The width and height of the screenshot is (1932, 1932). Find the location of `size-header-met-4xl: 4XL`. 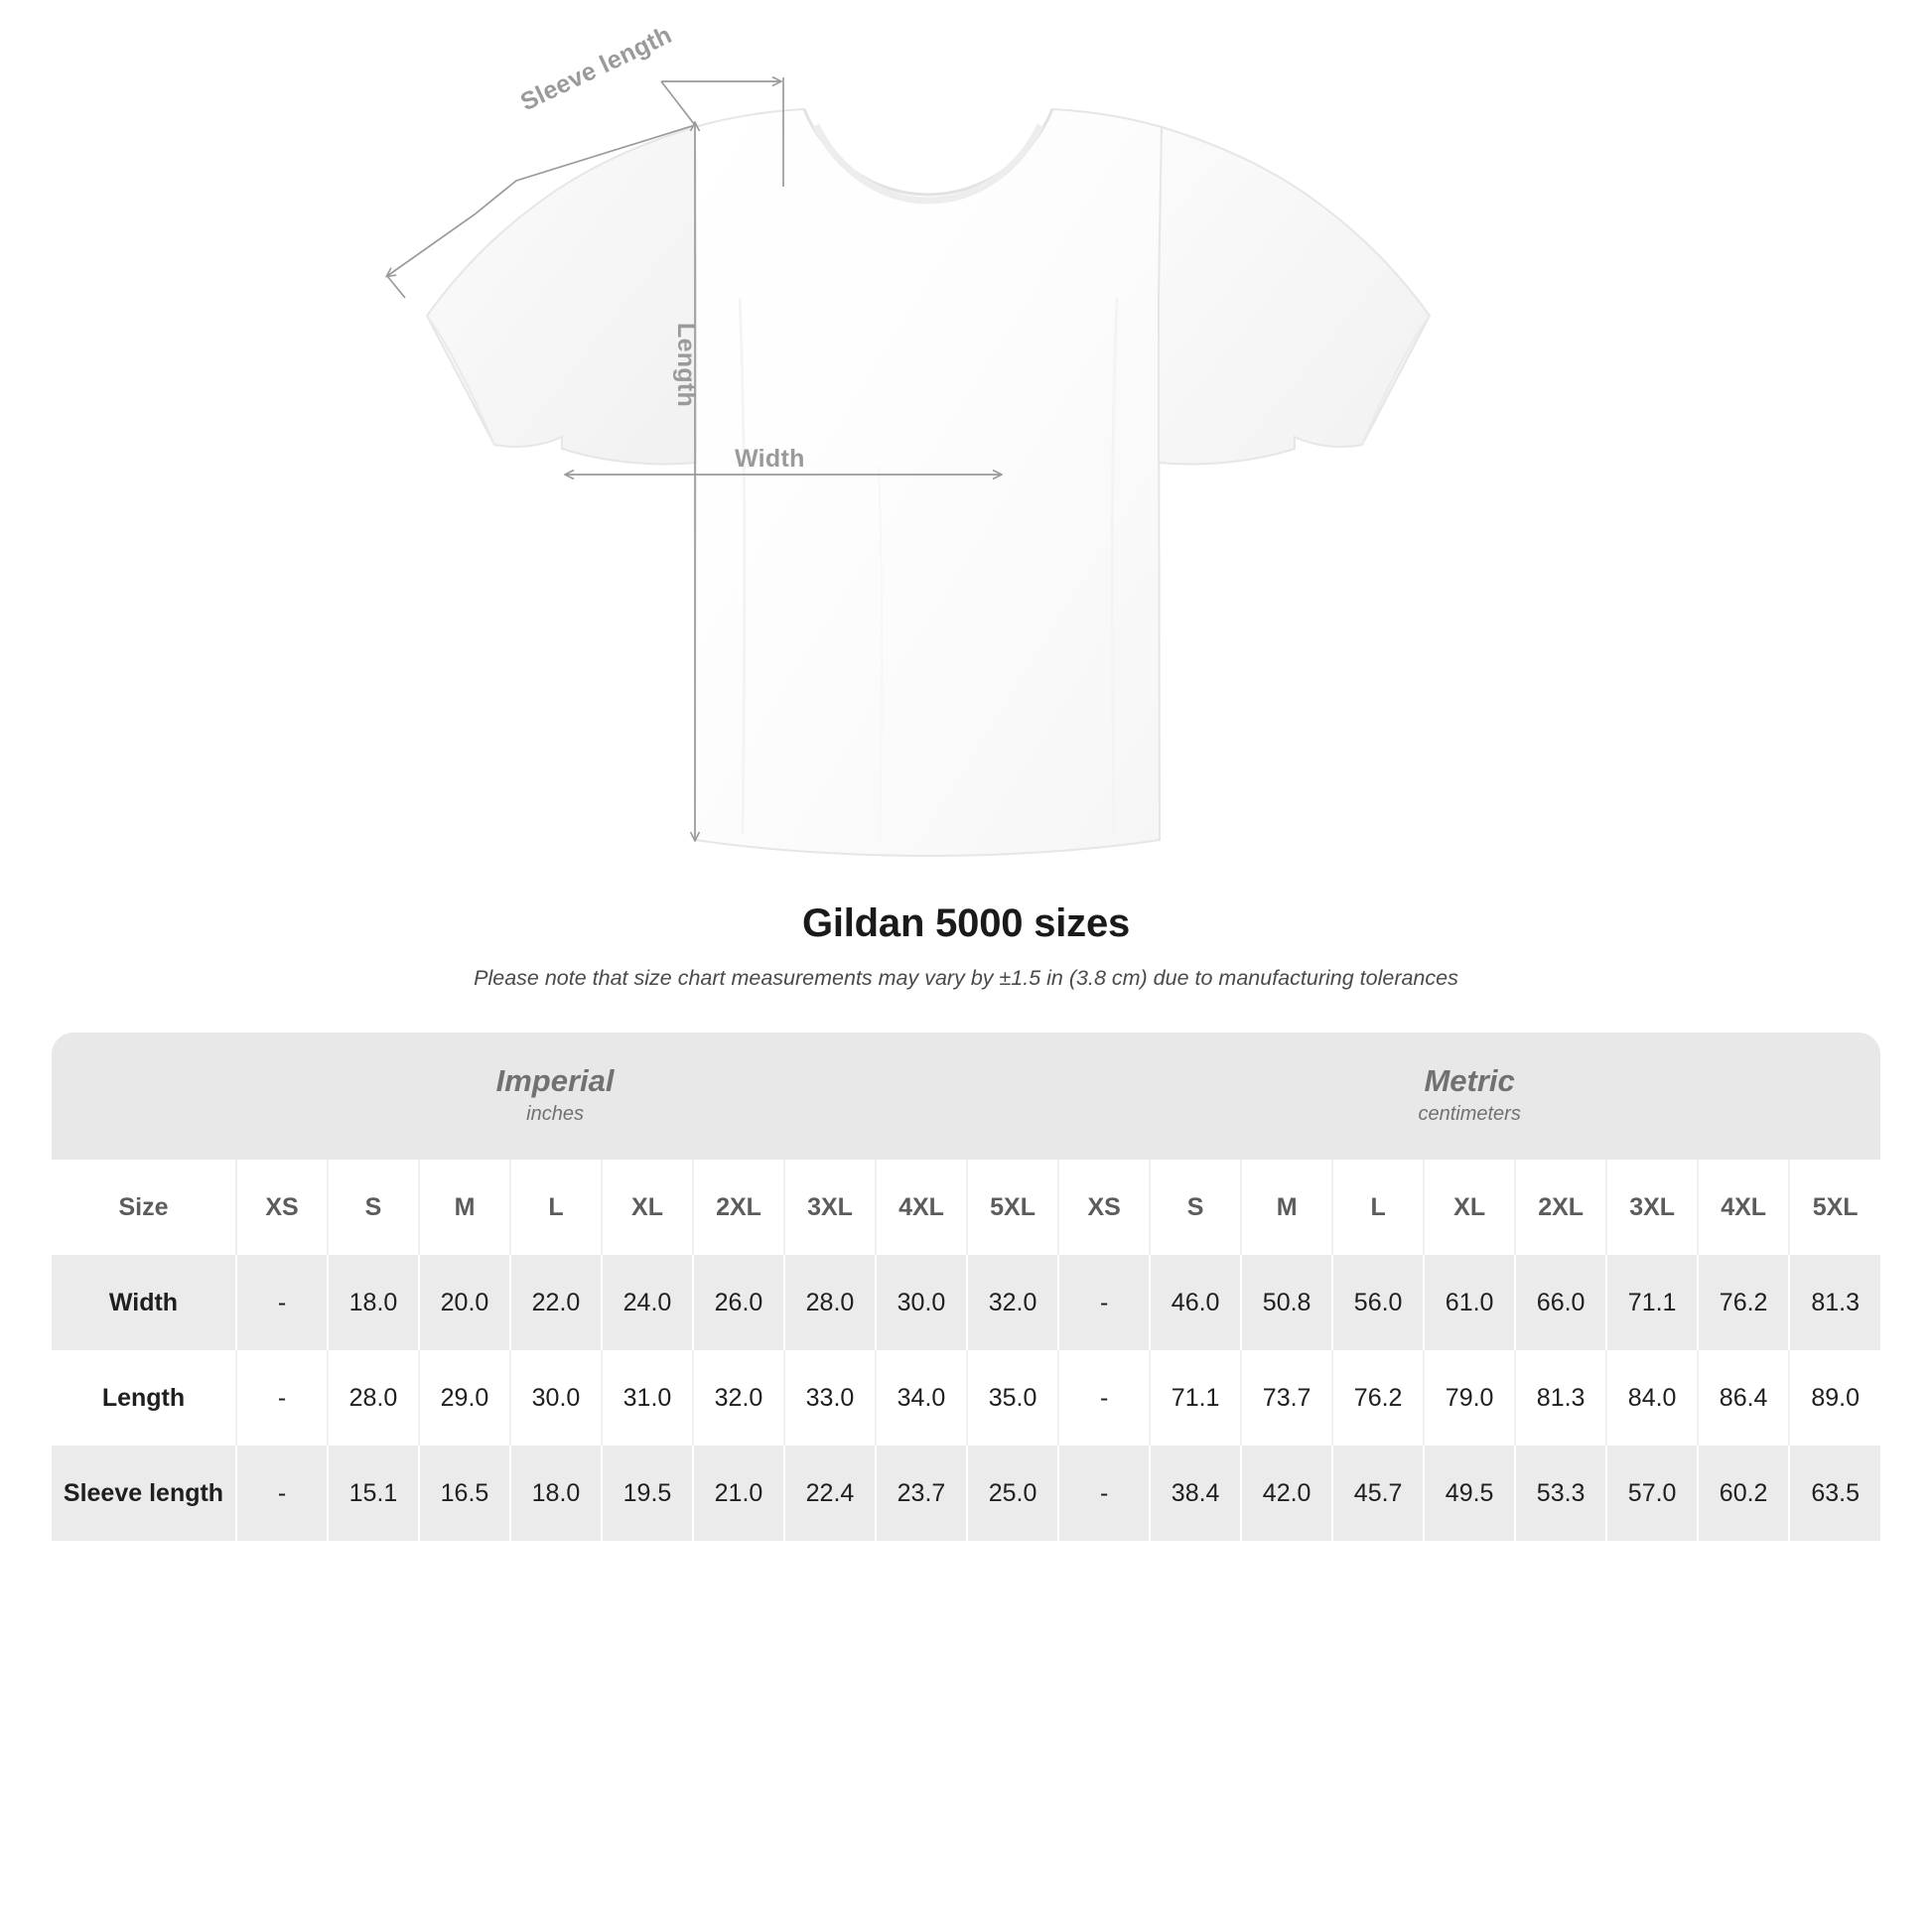

size-header-met-4xl: 4XL is located at coordinates (1745, 1207).